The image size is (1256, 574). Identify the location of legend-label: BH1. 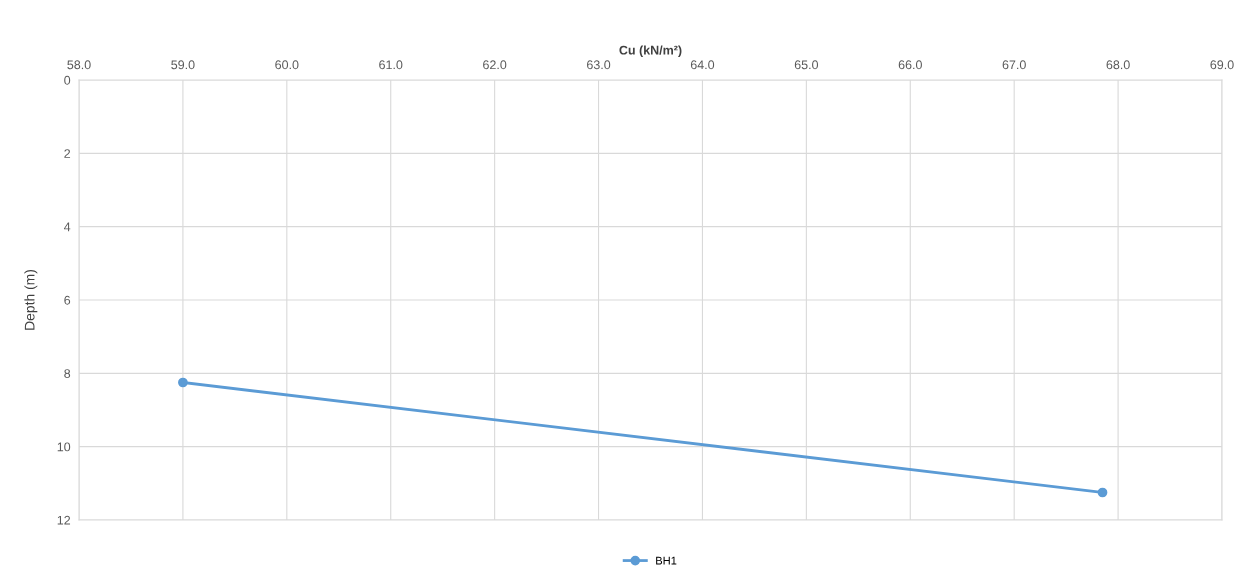
(666, 560).